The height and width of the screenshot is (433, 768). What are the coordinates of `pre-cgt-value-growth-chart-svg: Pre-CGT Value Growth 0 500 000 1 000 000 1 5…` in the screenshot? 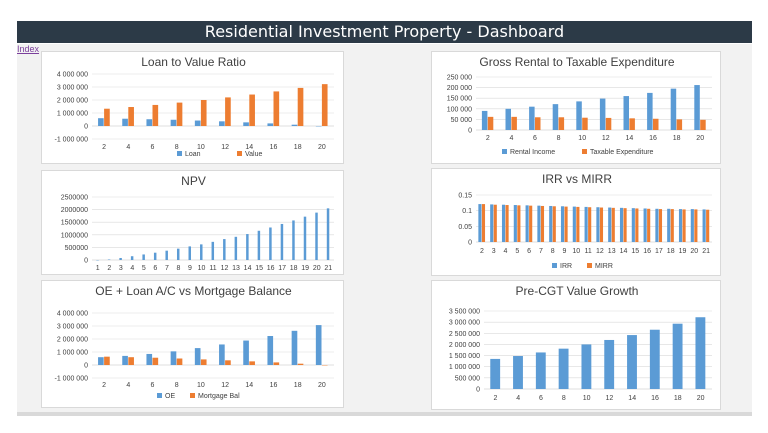 It's located at (580, 343).